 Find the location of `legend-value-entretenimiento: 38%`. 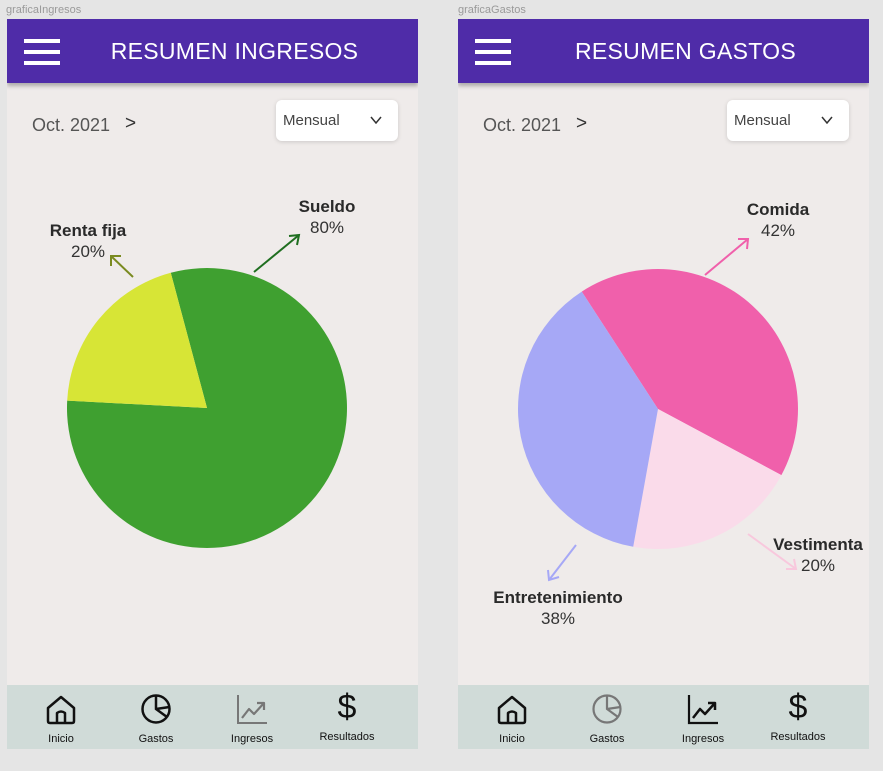

legend-value-entretenimiento: 38% is located at coordinates (558, 618).